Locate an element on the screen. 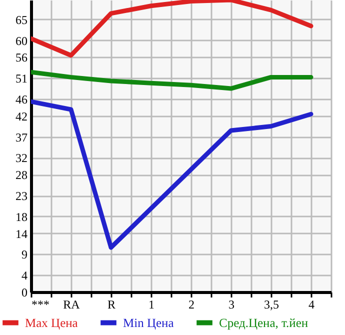  x-tick-label: 3,5 is located at coordinates (271, 305).